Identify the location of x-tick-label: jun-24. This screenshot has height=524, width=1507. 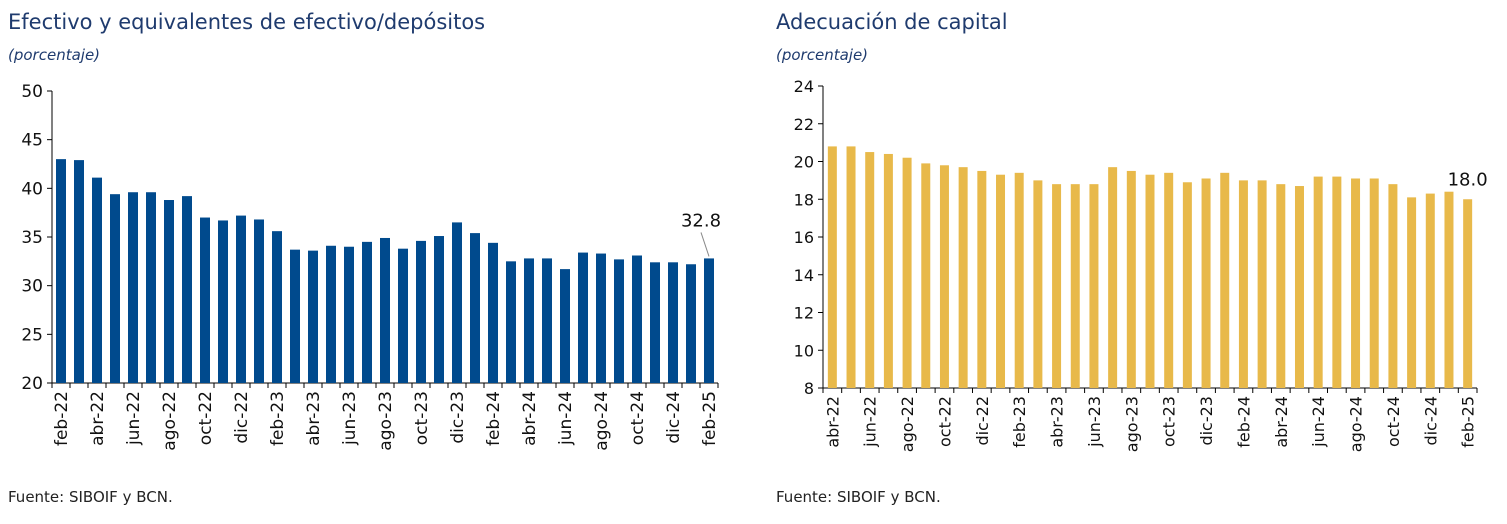
(566, 418).